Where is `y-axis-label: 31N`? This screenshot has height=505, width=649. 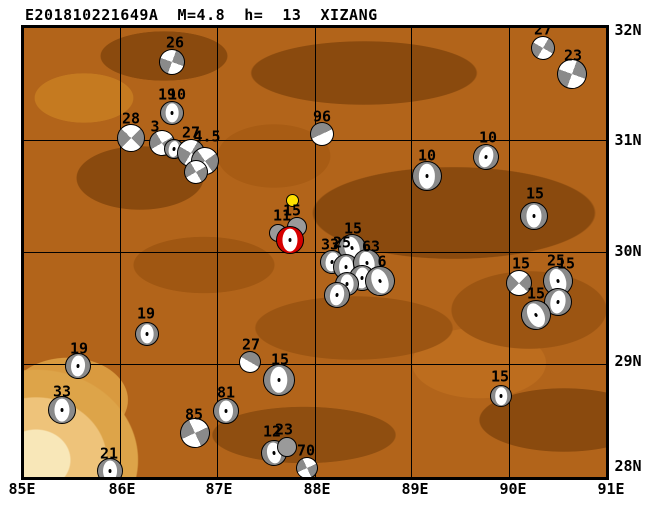
y-axis-label: 31N is located at coordinates (628, 140).